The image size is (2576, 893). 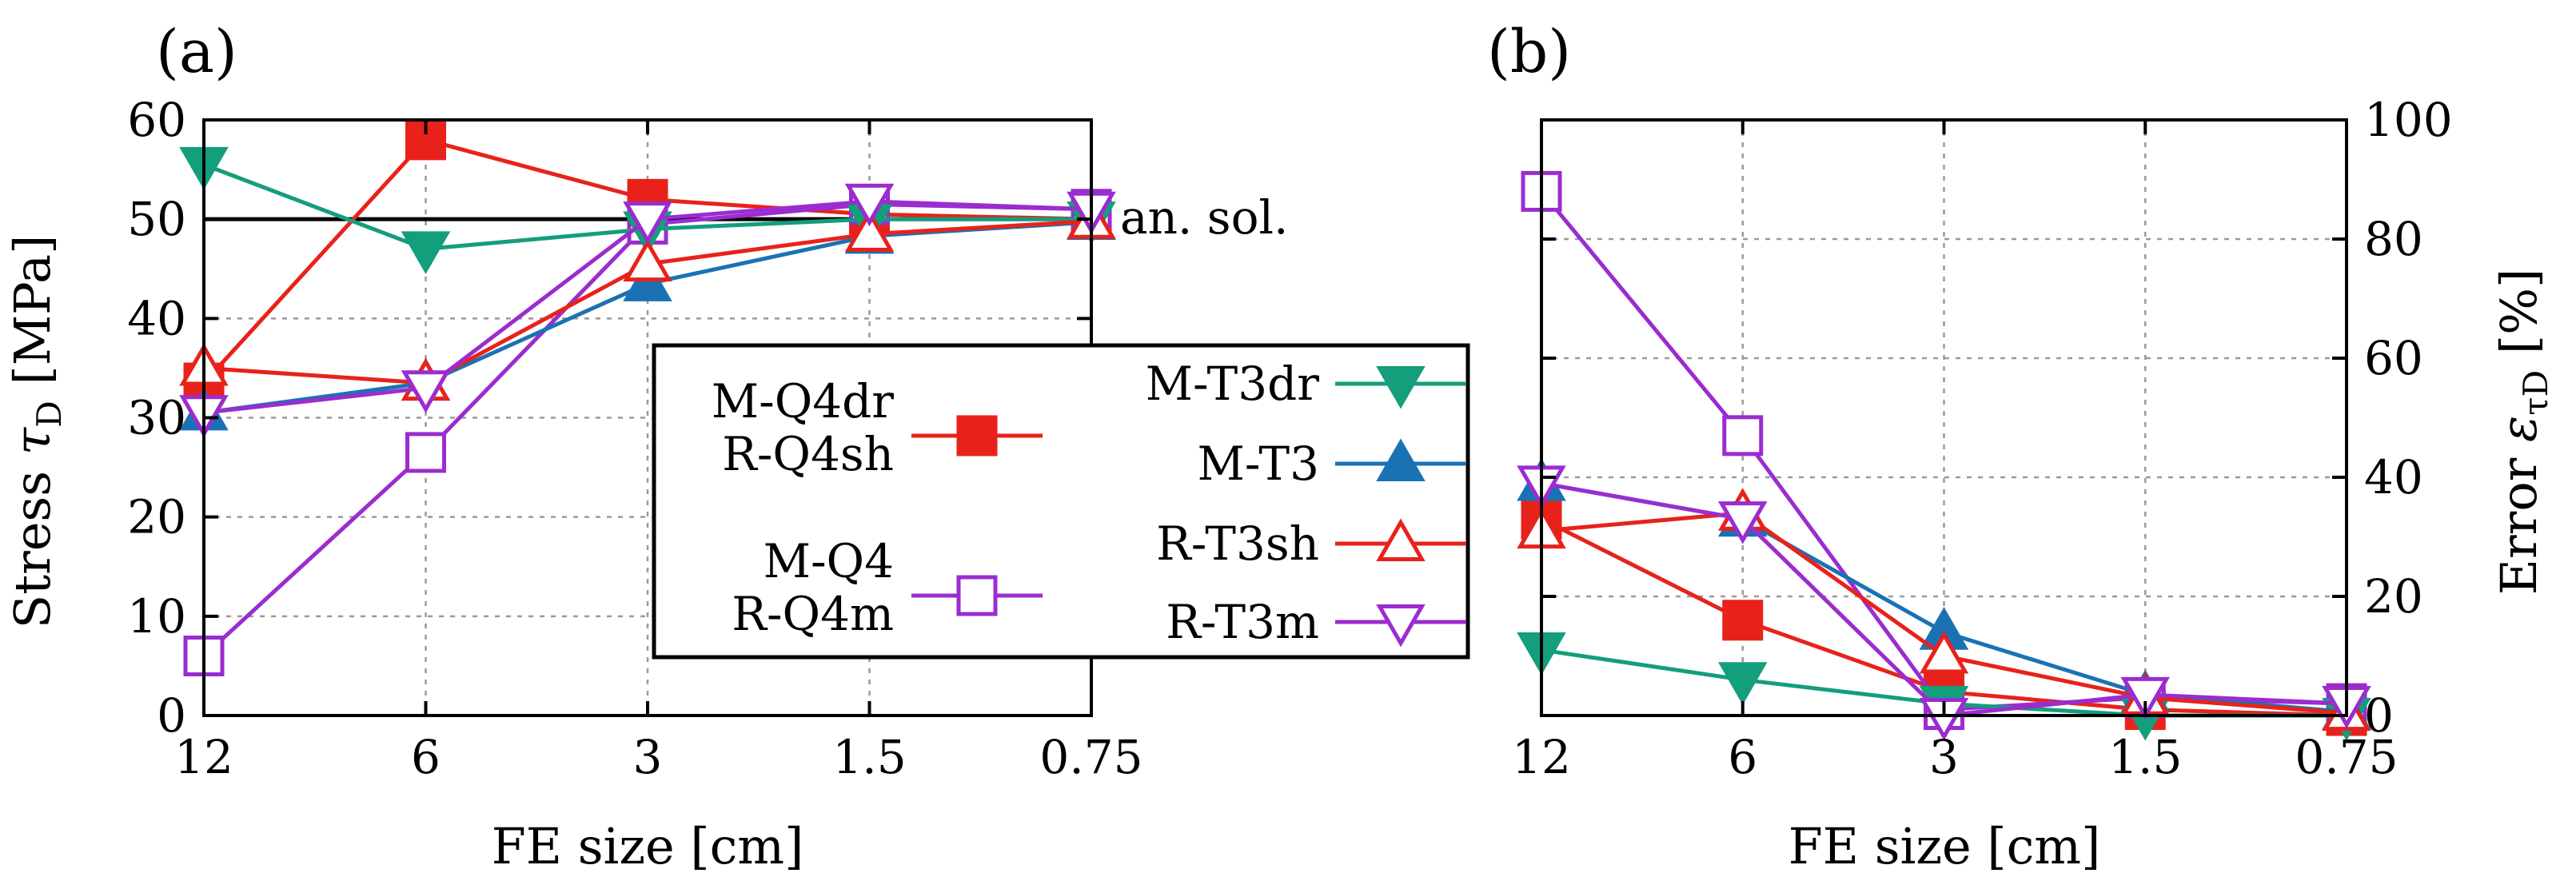 What do you see at coordinates (746, 217) in the screenshot?
I see `panel-a-reference: an. sol.` at bounding box center [746, 217].